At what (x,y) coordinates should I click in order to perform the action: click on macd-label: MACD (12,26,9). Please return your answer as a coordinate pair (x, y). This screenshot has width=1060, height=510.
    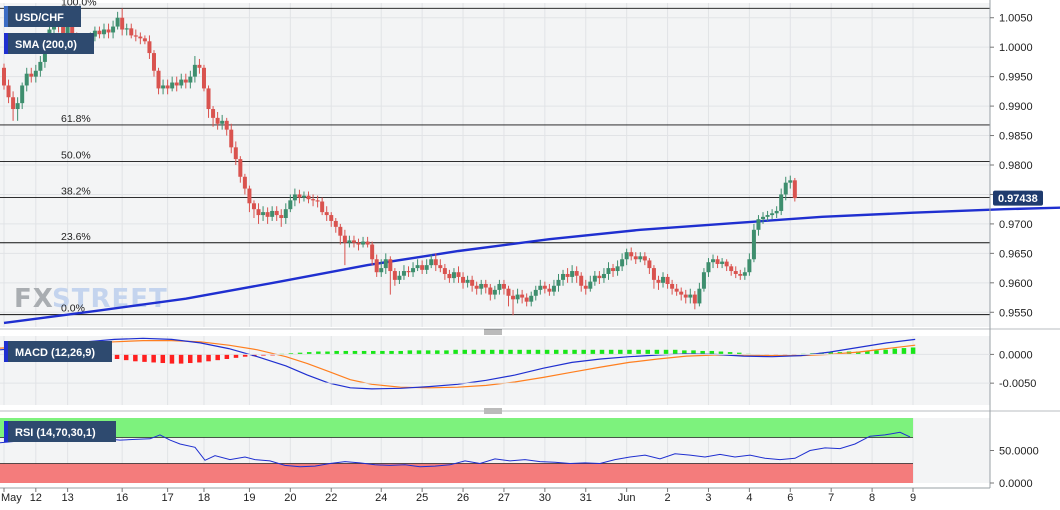
    Looking at the image, I should click on (58, 351).